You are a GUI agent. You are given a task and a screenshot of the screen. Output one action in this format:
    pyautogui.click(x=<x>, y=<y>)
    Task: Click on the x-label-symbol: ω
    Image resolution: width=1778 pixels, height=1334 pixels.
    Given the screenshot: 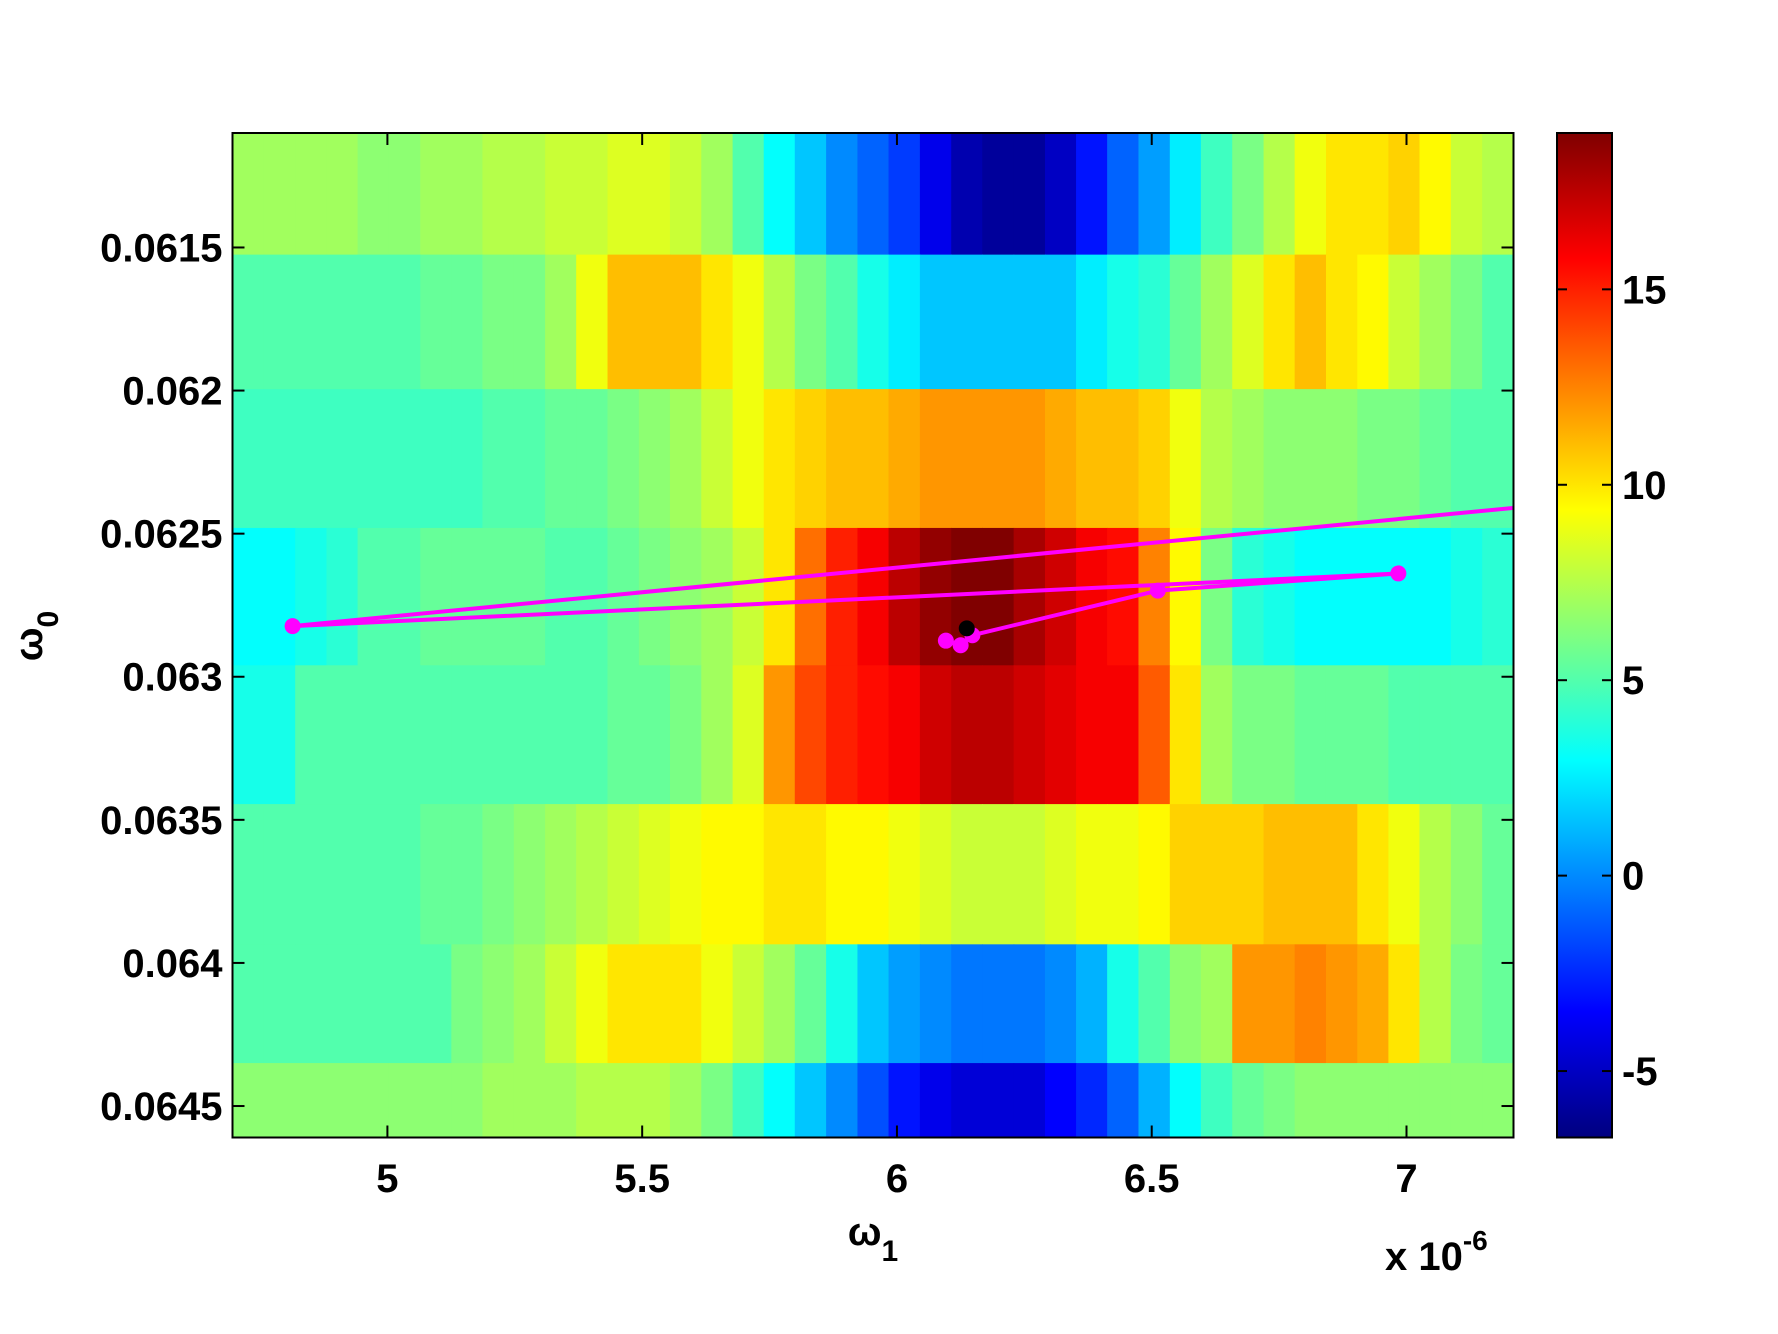 What is the action you would take?
    pyautogui.click(x=865, y=1232)
    